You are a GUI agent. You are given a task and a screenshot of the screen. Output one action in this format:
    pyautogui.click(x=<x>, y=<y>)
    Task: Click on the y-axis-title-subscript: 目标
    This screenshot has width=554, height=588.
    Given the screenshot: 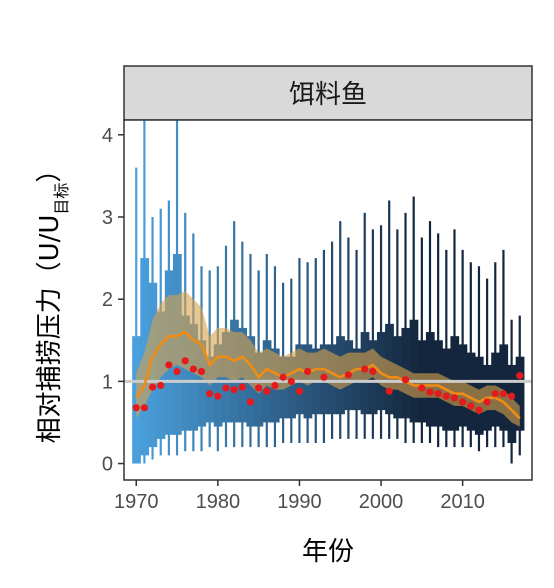 What is the action you would take?
    pyautogui.click(x=61, y=199)
    